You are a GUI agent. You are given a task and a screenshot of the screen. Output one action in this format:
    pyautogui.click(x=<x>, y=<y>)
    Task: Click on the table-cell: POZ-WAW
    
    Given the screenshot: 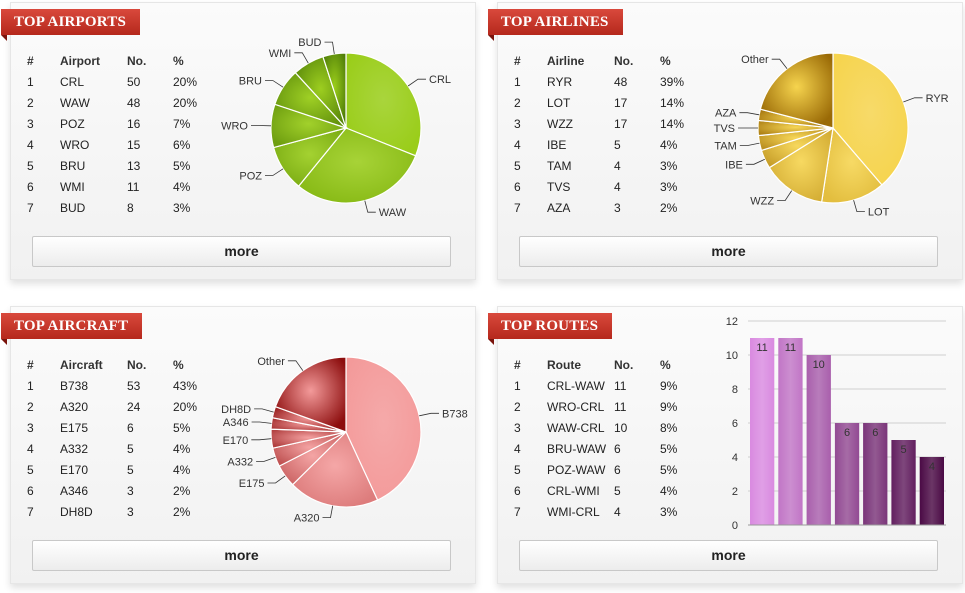 What is the action you would take?
    pyautogui.click(x=576, y=469)
    